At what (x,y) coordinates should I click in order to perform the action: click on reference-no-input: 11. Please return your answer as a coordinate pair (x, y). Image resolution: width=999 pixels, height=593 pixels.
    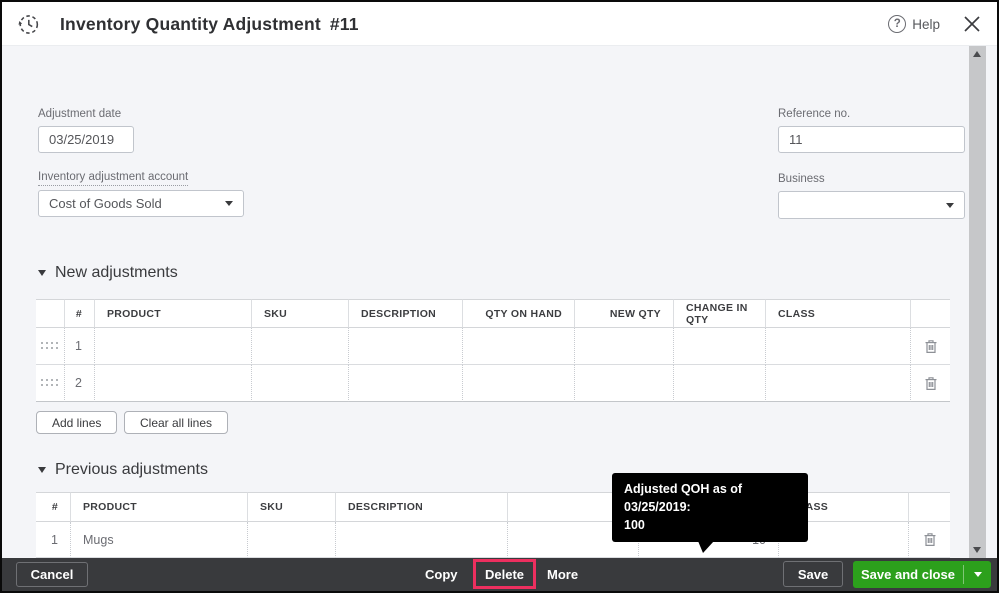
    Looking at the image, I should click on (871, 139).